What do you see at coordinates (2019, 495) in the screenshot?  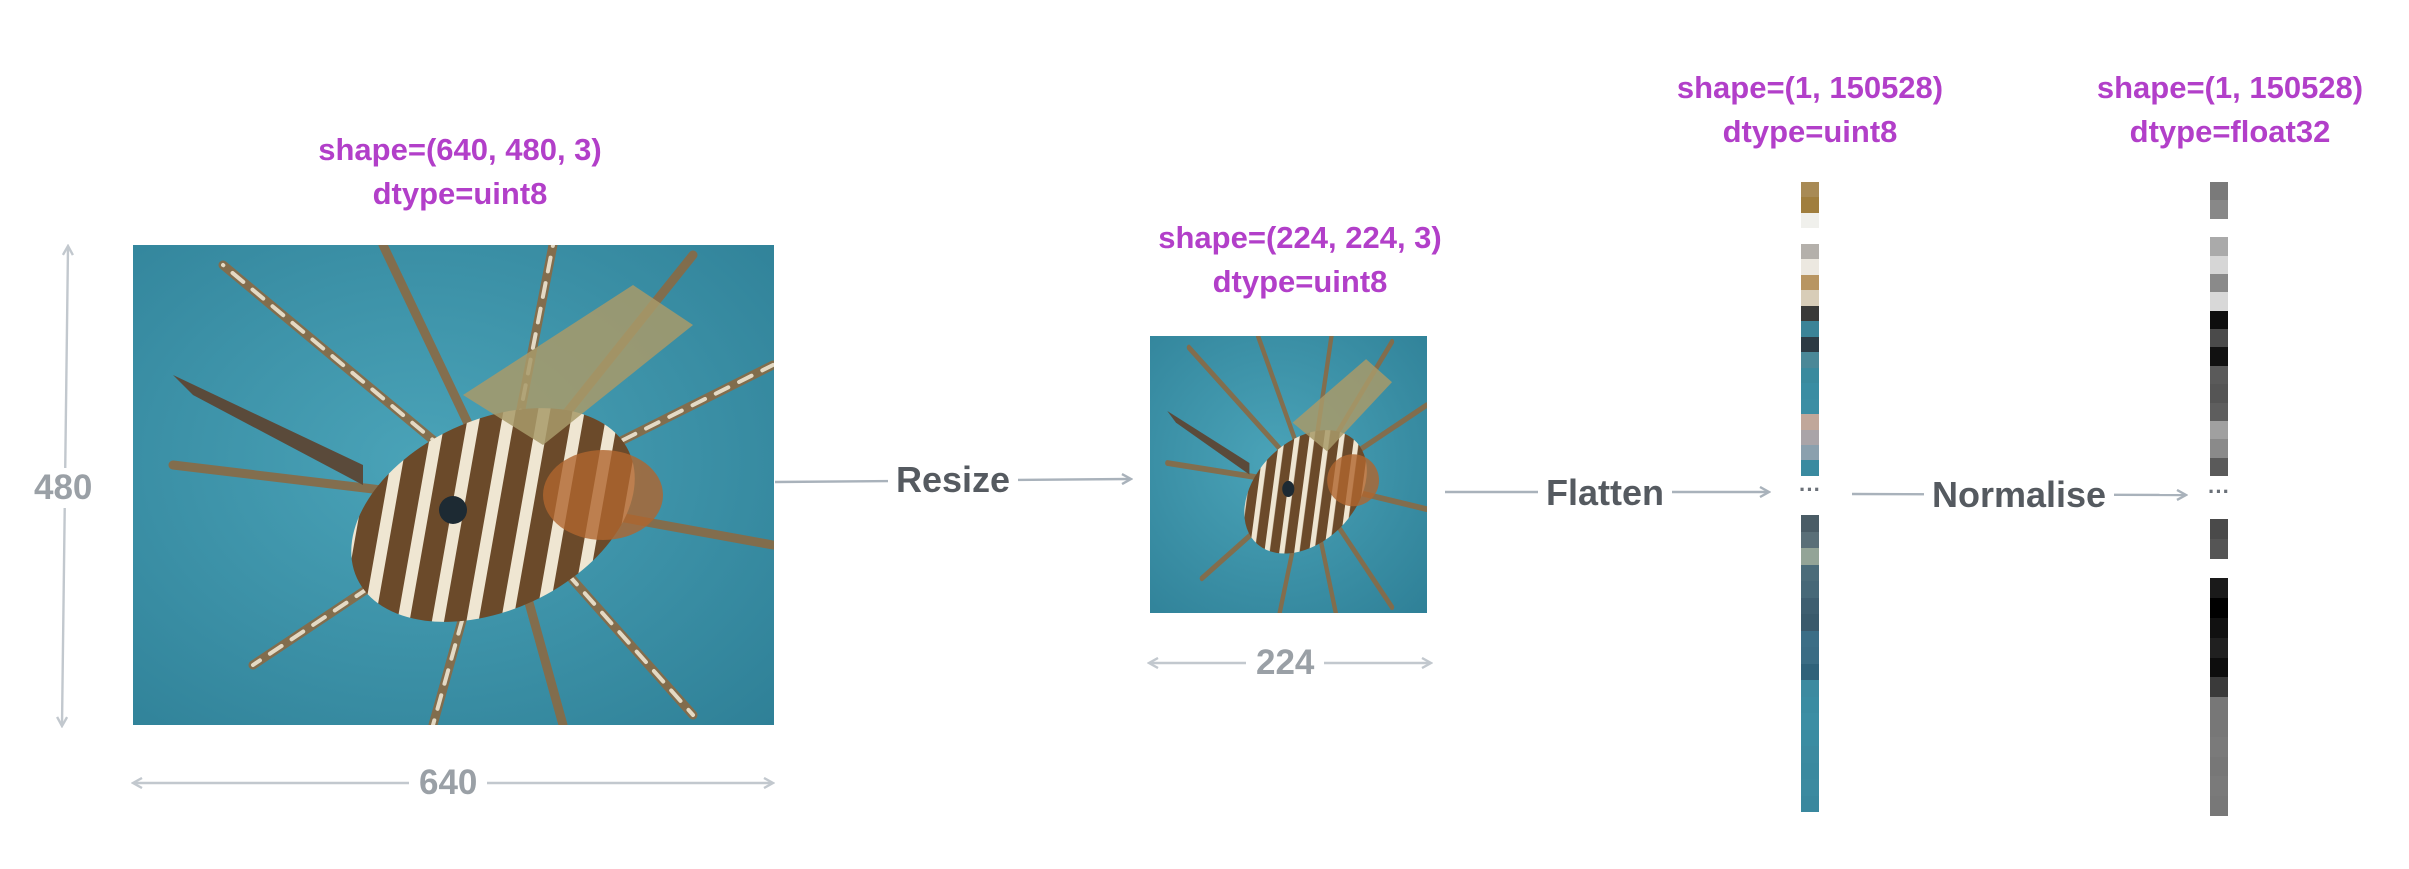 I see `normalise-step-label: Normalise` at bounding box center [2019, 495].